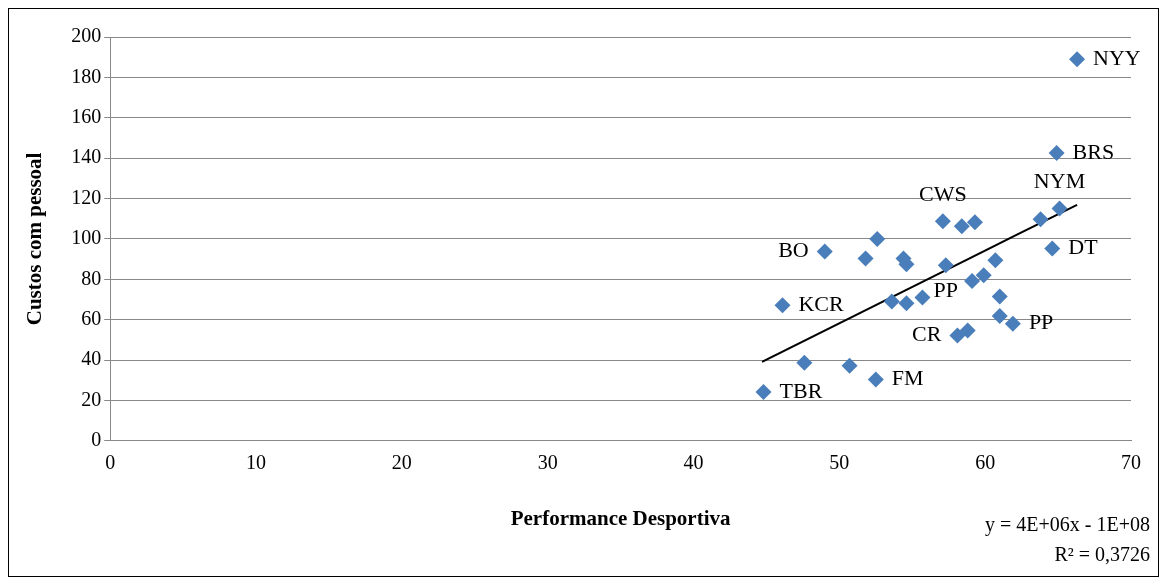  I want to click on annotation: DT, so click(1083, 247).